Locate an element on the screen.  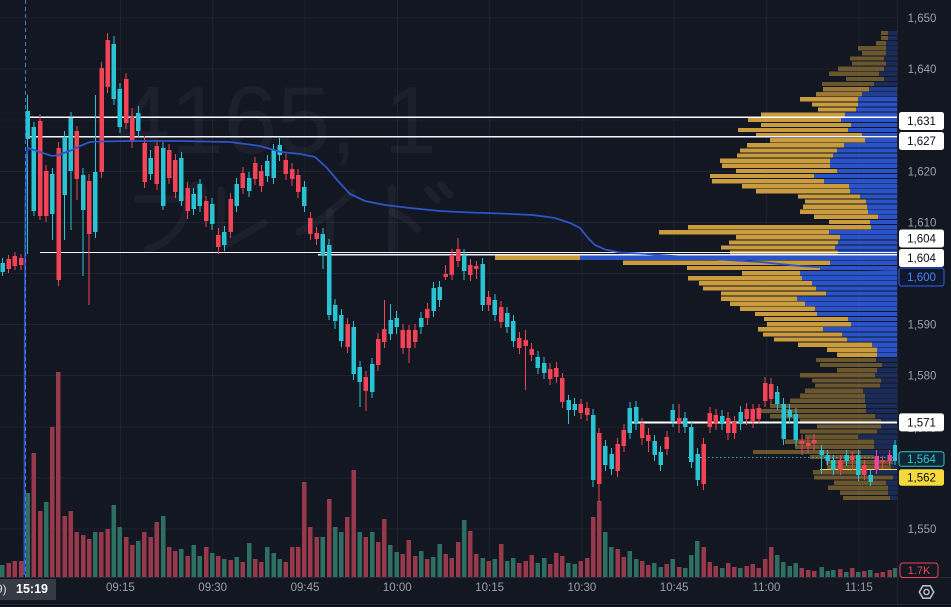
svg-text: 10:45 is located at coordinates (674, 588).